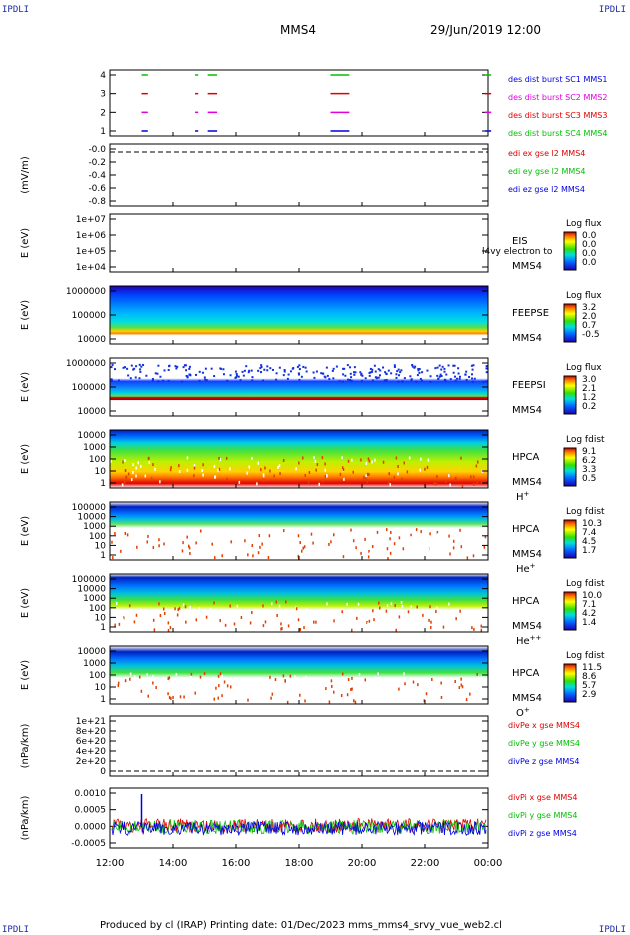  I want to click on ytick-label: -0.6, so click(97, 189).